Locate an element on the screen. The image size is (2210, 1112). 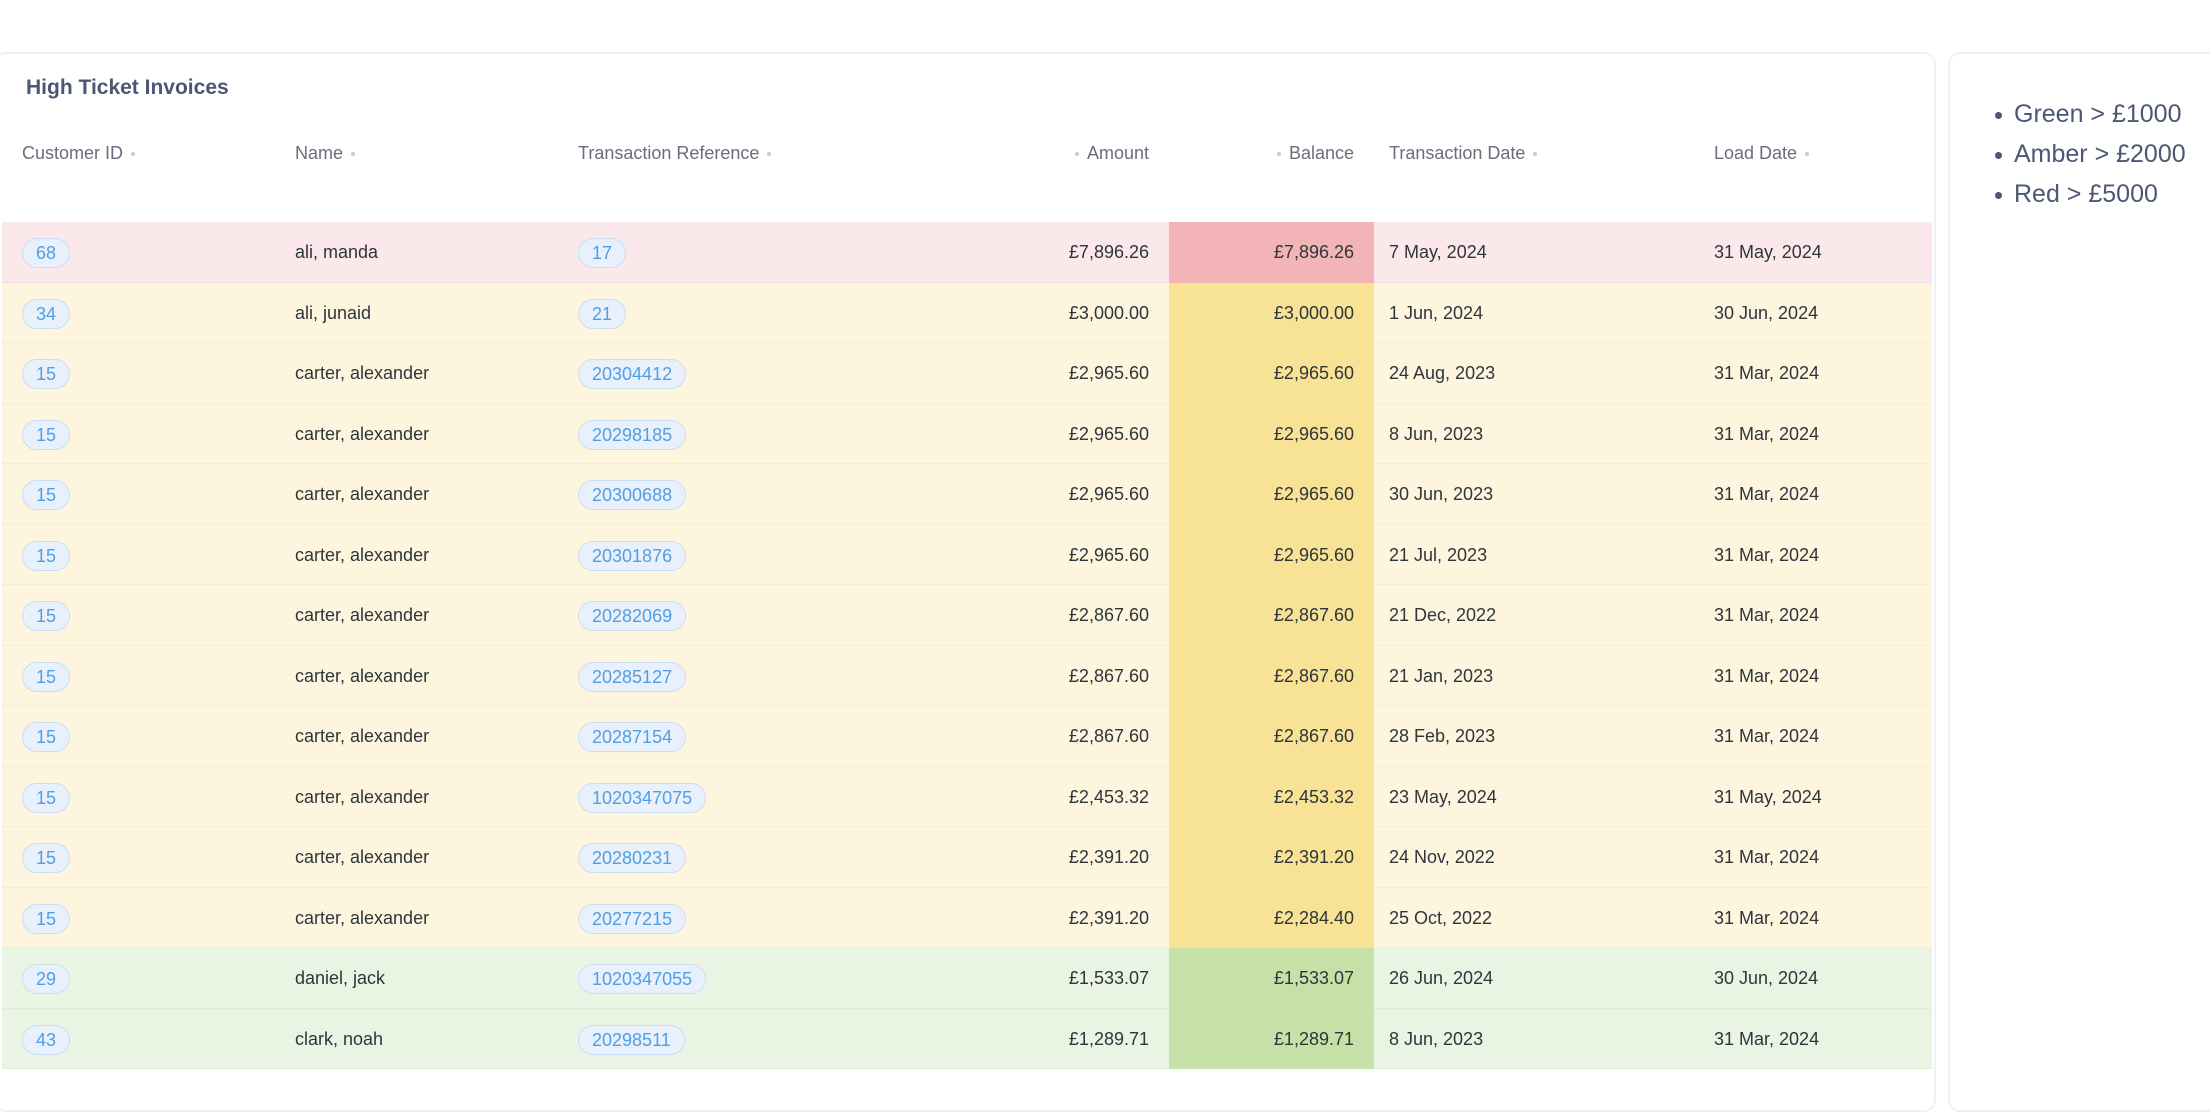
transaction-reference-cell: 20277215 is located at coordinates (632, 918).